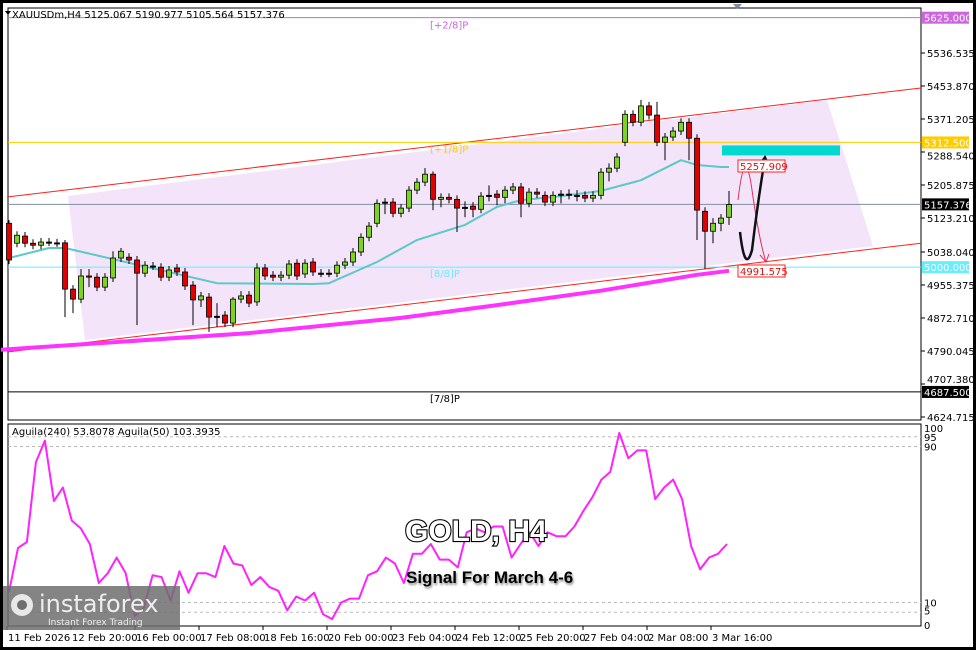  I want to click on axis-price-tag: 4687.500, so click(948, 393).